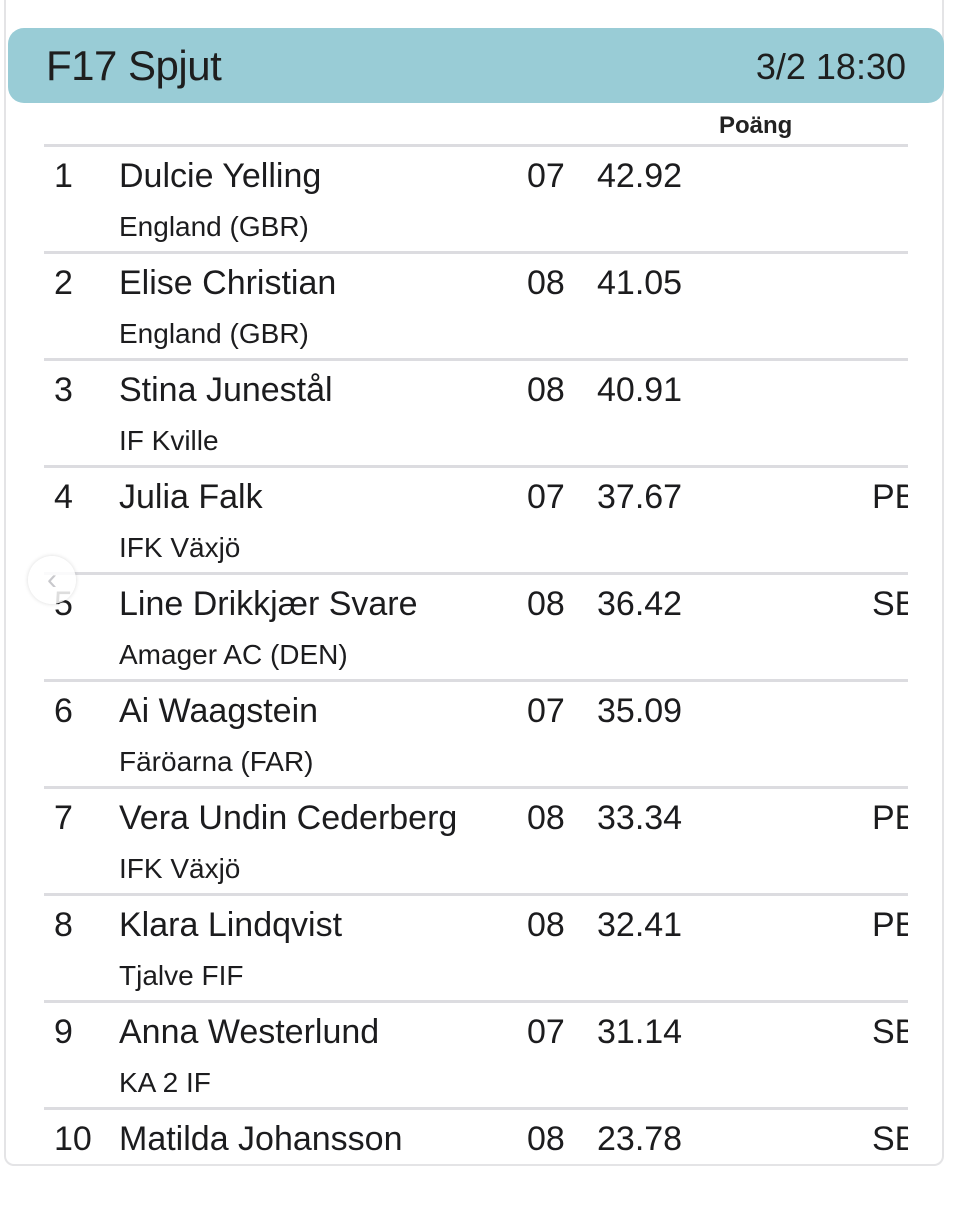 The width and height of the screenshot is (968, 1214). What do you see at coordinates (640, 497) in the screenshot?
I see `athlete-result: 37.67` at bounding box center [640, 497].